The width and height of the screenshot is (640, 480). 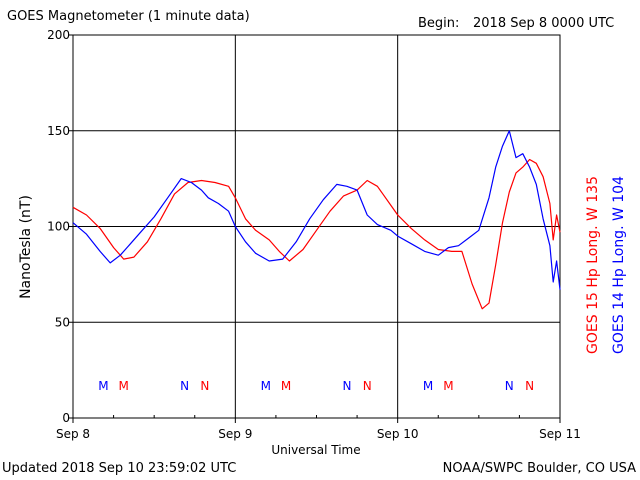 What do you see at coordinates (619, 265) in the screenshot?
I see `legend-goes14: GOES 14 Hp Long. W 104` at bounding box center [619, 265].